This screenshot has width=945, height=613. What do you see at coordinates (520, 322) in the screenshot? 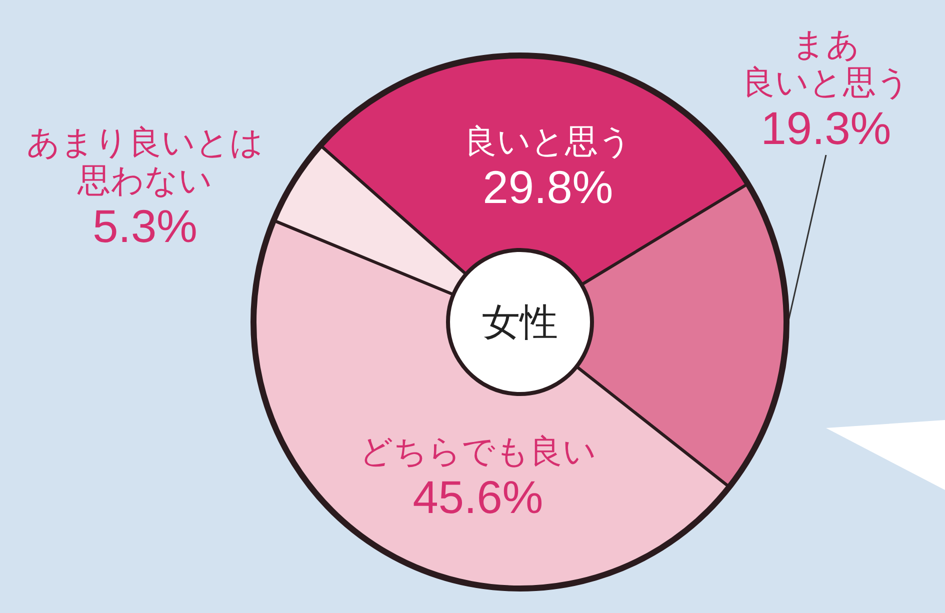
I see `text: 女性` at bounding box center [520, 322].